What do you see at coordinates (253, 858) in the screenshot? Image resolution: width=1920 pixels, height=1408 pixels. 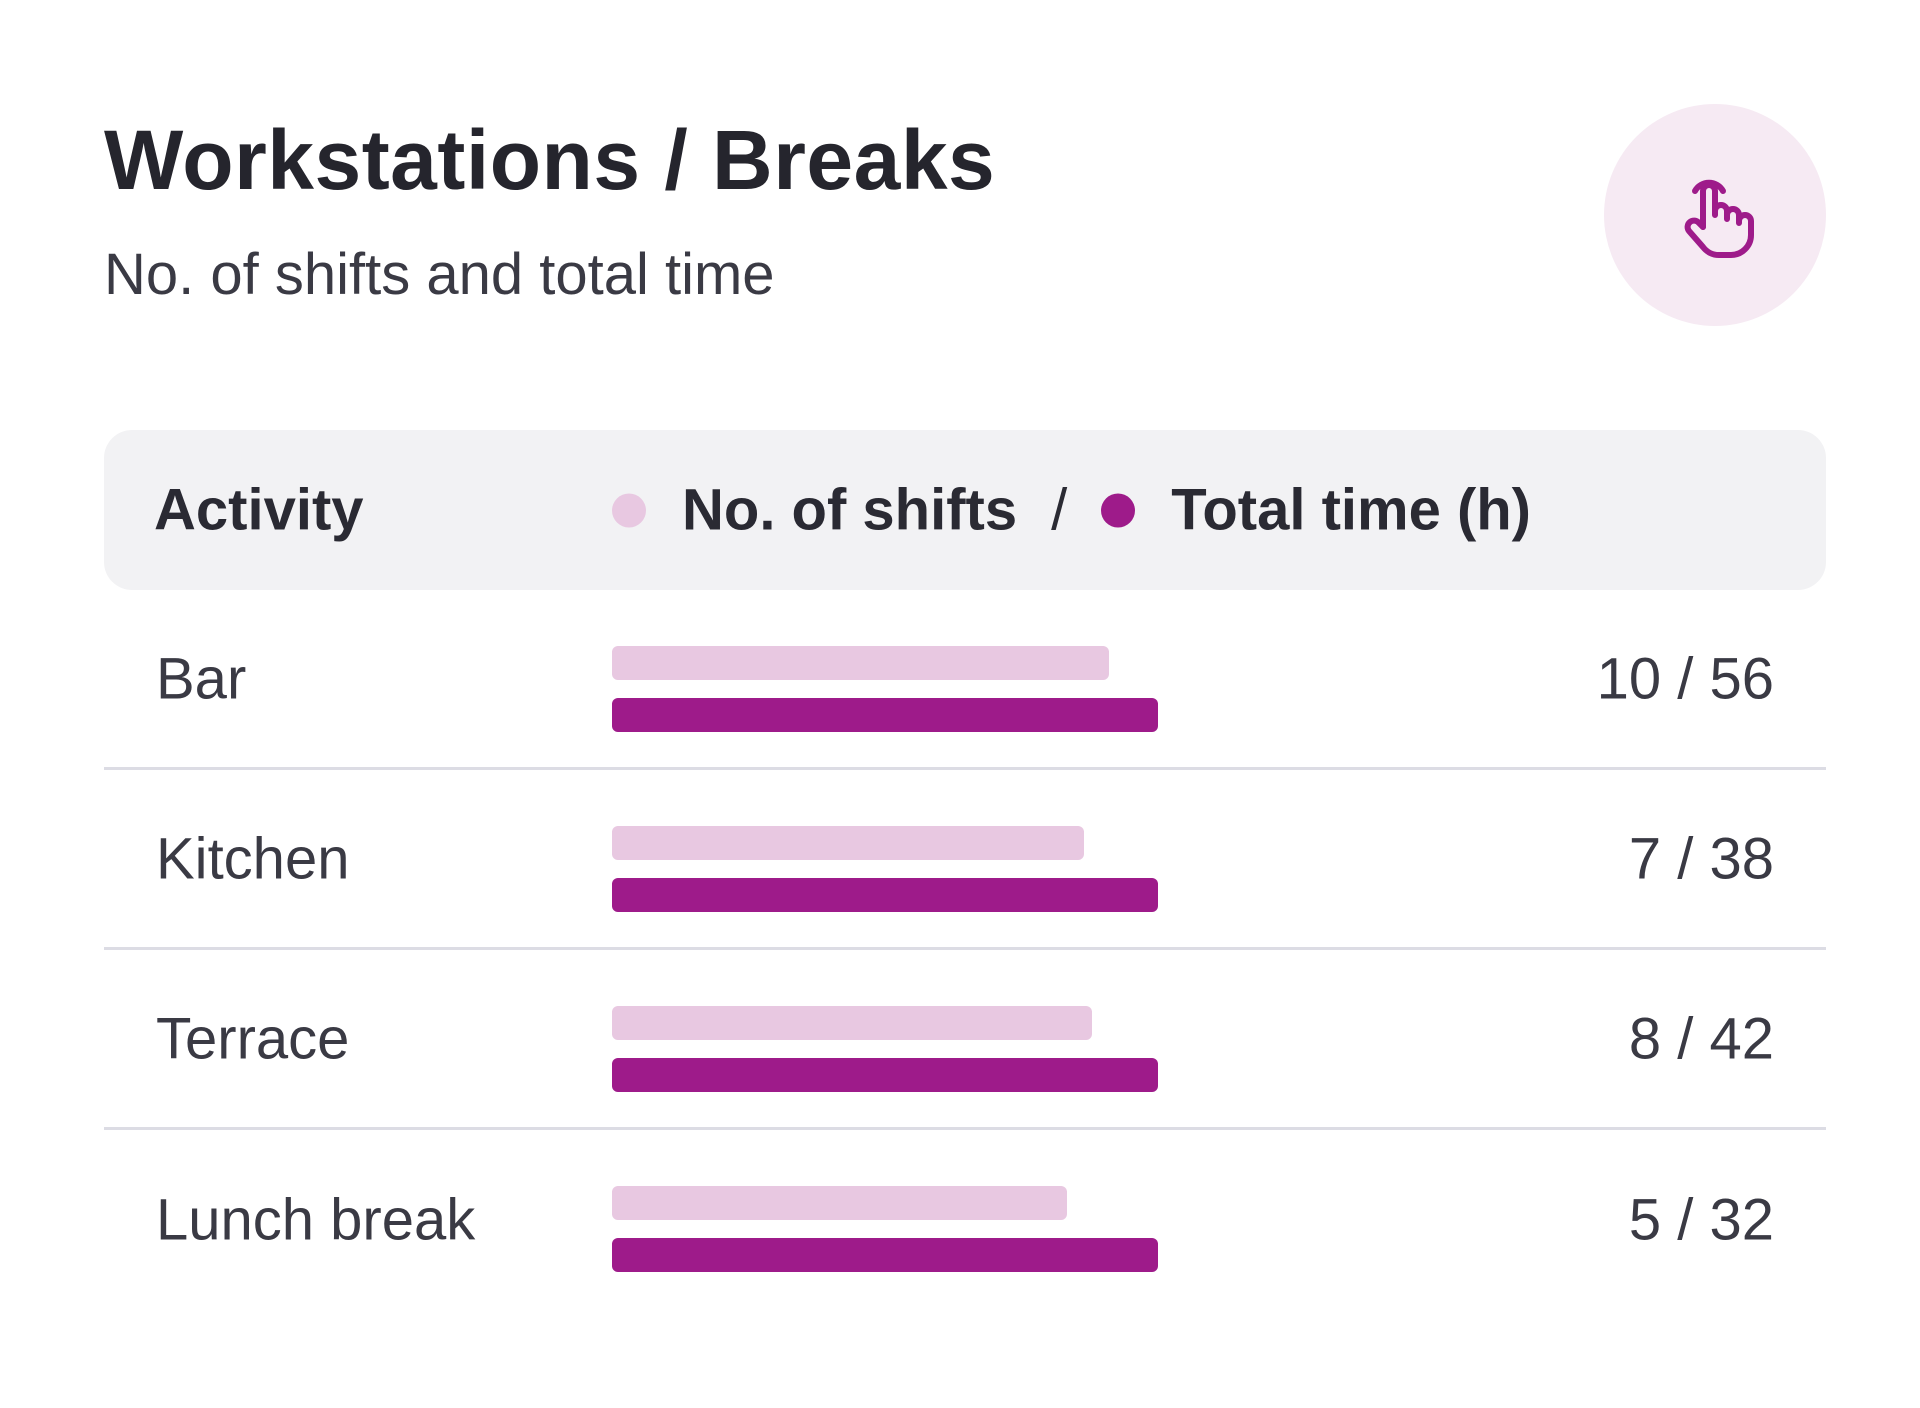 I see `row-activity-label: Kitchen` at bounding box center [253, 858].